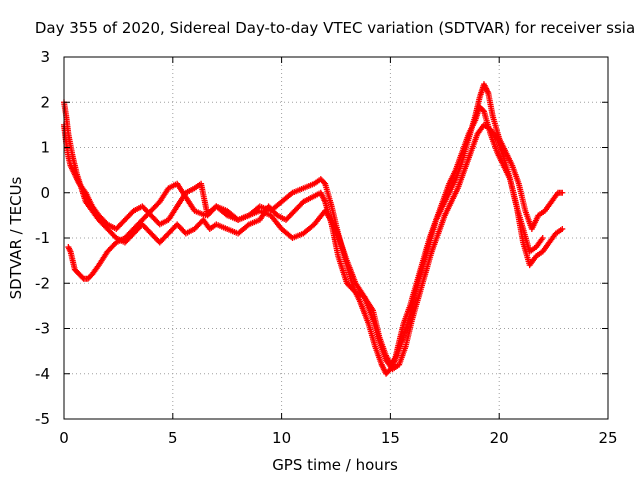 The image size is (640, 480). What do you see at coordinates (42, 374) in the screenshot?
I see `y-tick-label: -4` at bounding box center [42, 374].